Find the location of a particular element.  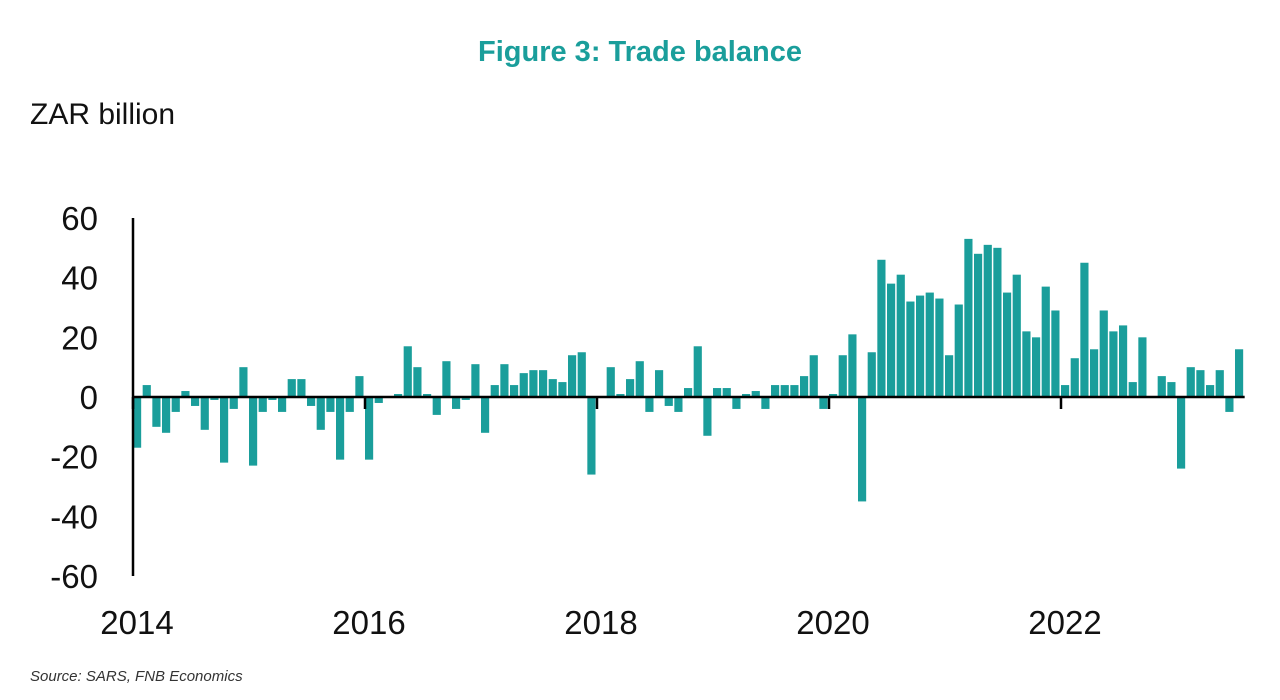

y-tick-label: 20 is located at coordinates (79, 337).